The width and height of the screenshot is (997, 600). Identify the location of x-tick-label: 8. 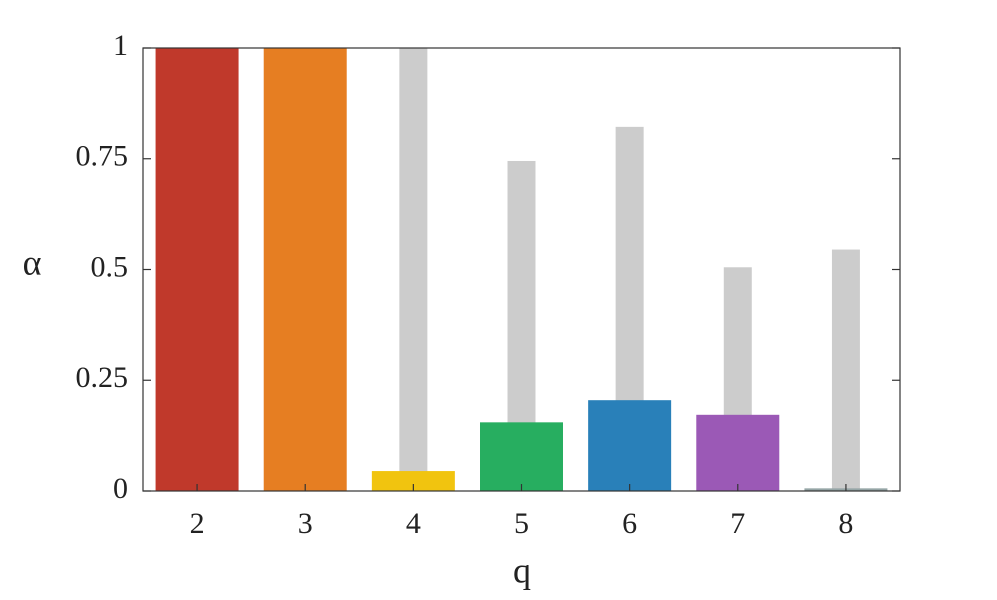
(845, 523).